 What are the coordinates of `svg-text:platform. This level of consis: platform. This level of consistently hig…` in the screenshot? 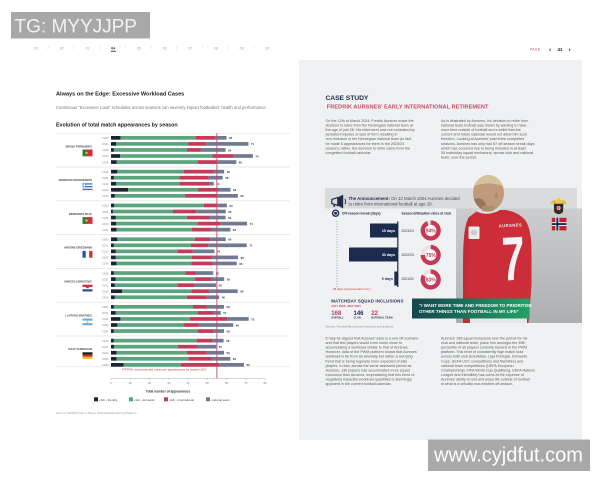 It's located at (482, 352).